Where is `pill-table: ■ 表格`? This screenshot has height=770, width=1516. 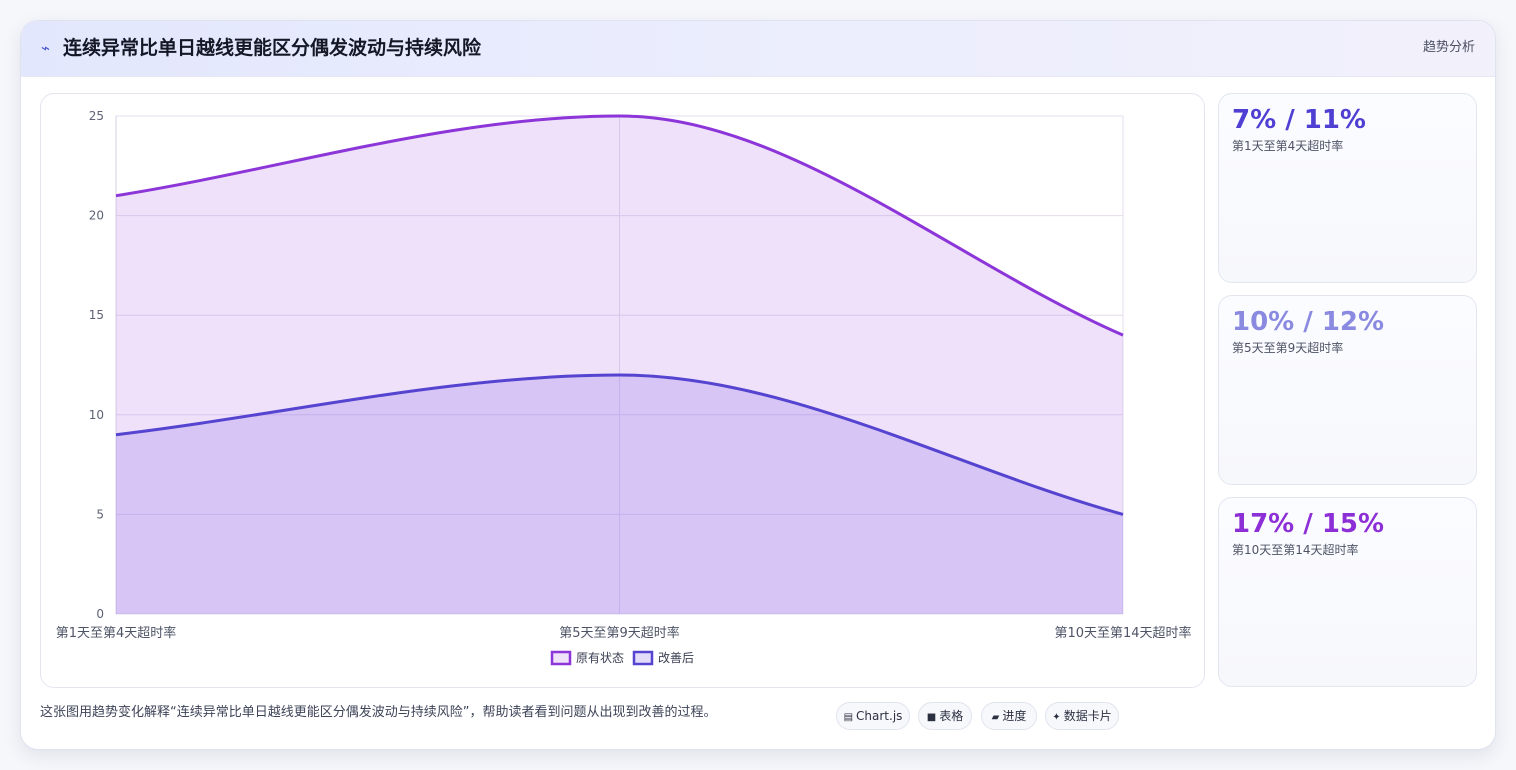
pill-table: ■ 表格 is located at coordinates (945, 716).